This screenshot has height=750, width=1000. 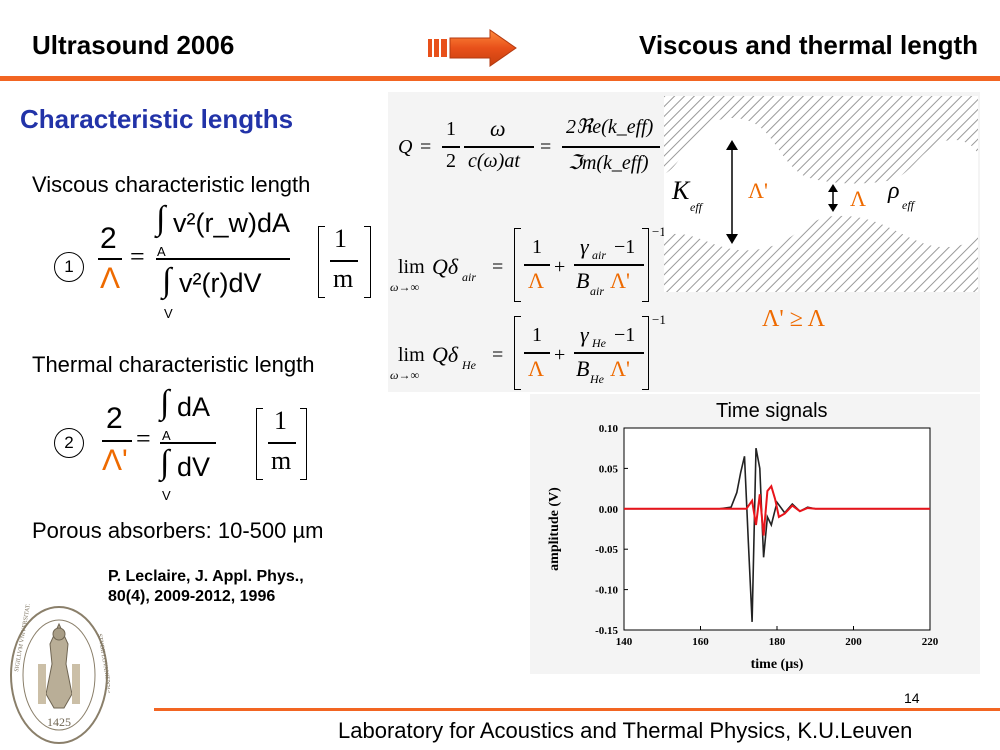 I want to click on thermal-den-domain: V, so click(x=166, y=495).